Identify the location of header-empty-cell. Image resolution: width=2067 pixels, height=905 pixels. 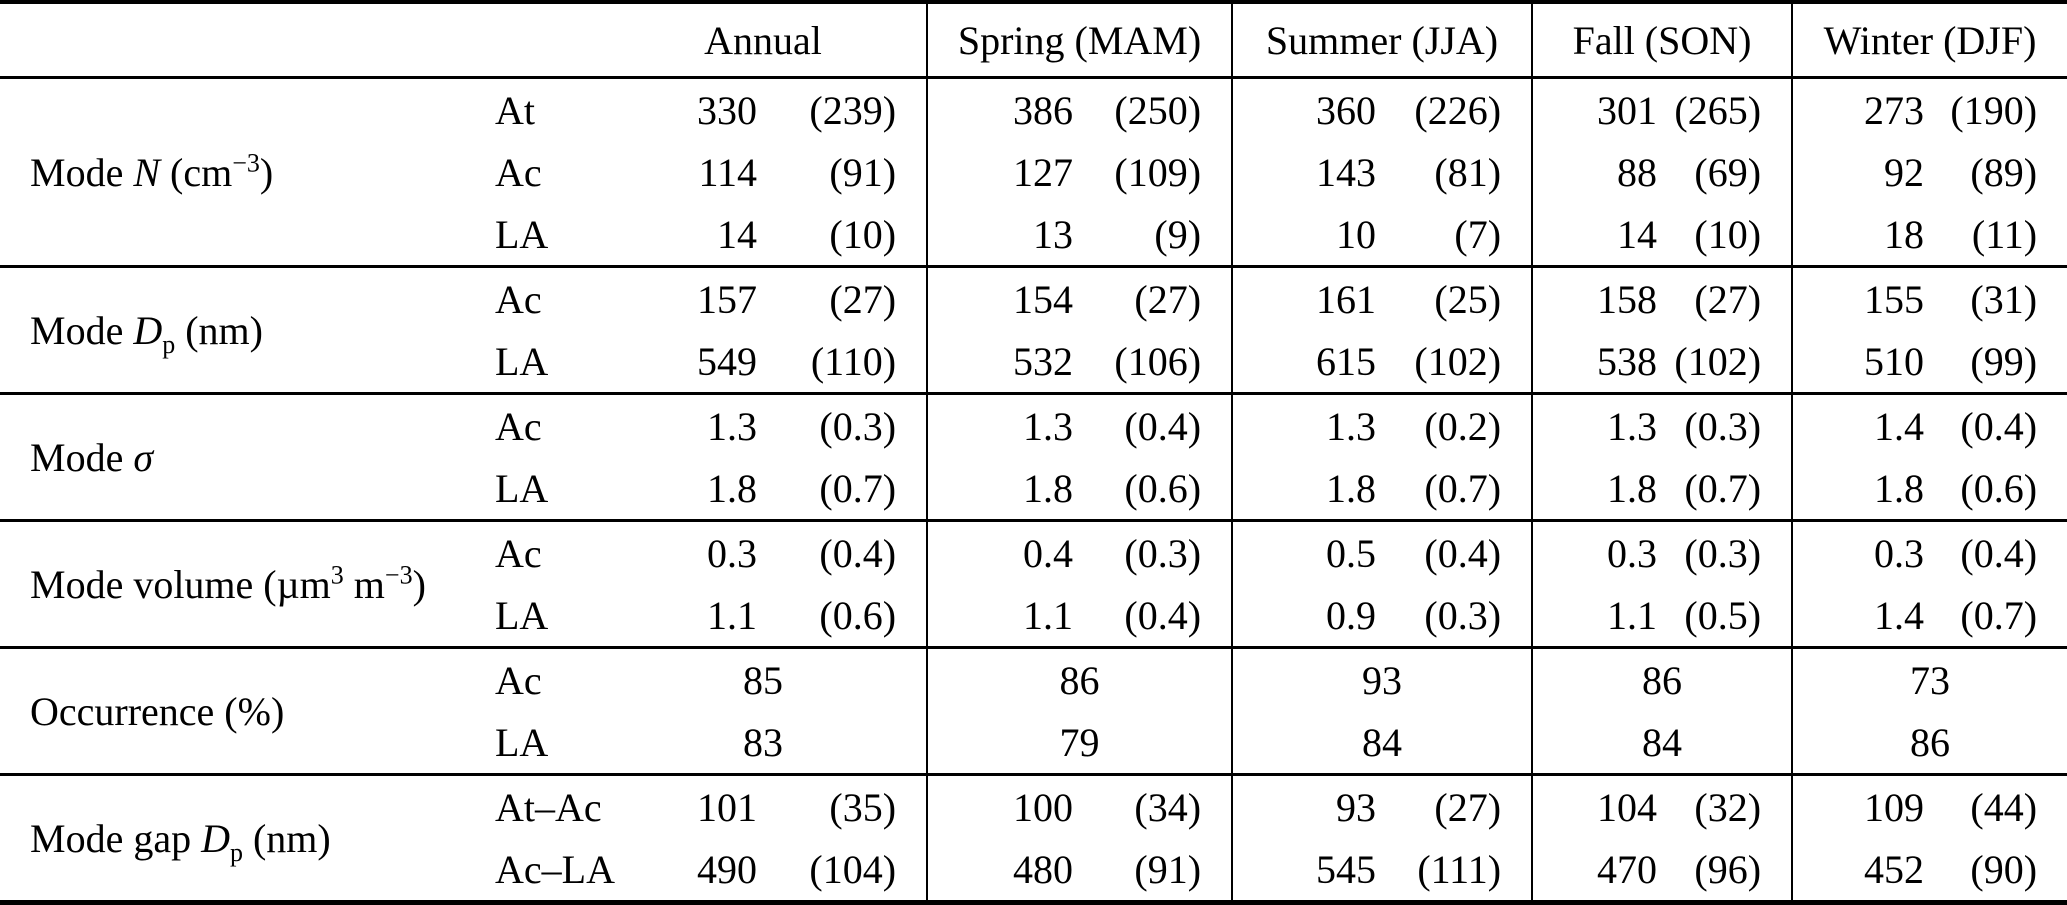
(300, 40).